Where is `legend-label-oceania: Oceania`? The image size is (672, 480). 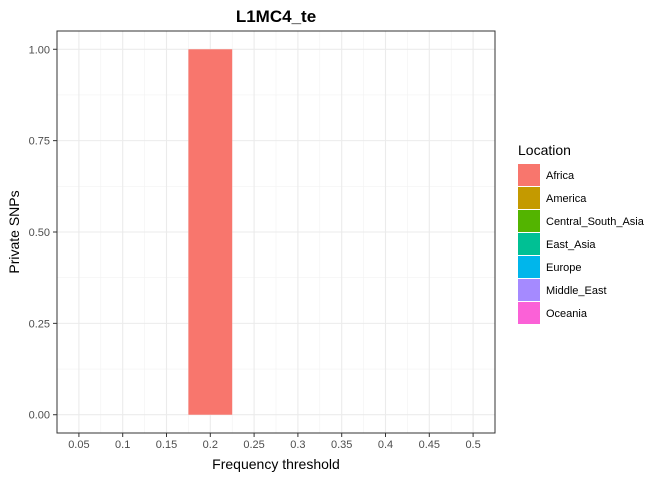 legend-label-oceania: Oceania is located at coordinates (567, 314).